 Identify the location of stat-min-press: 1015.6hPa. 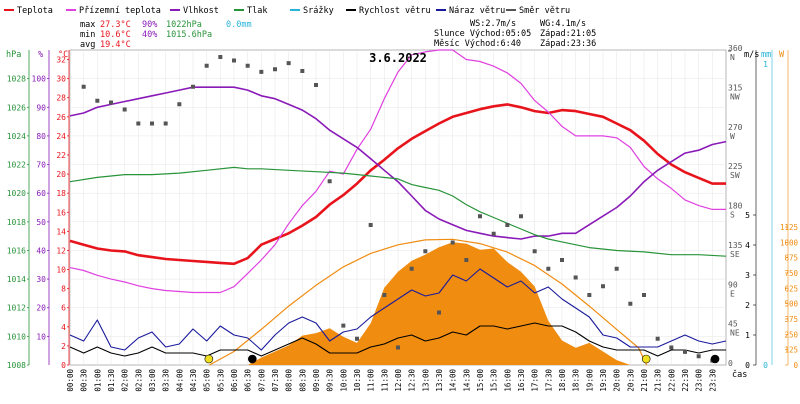
(189, 35).